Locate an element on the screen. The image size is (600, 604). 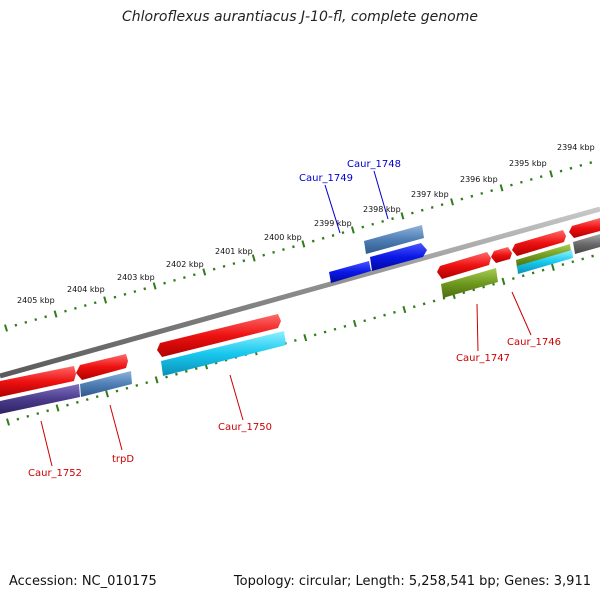
cds-feature-caur-1748-upper is located at coordinates (394, 239).